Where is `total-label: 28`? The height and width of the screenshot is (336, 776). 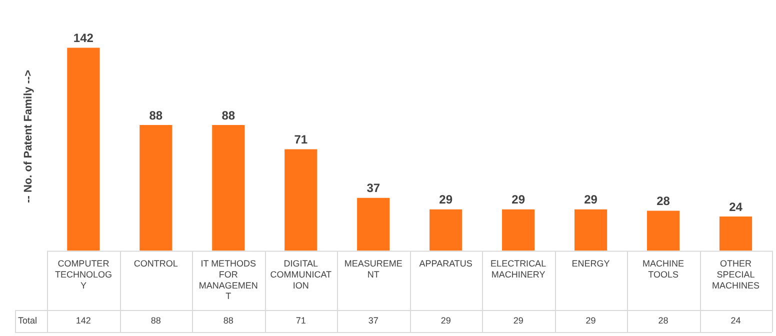 total-label: 28 is located at coordinates (663, 201).